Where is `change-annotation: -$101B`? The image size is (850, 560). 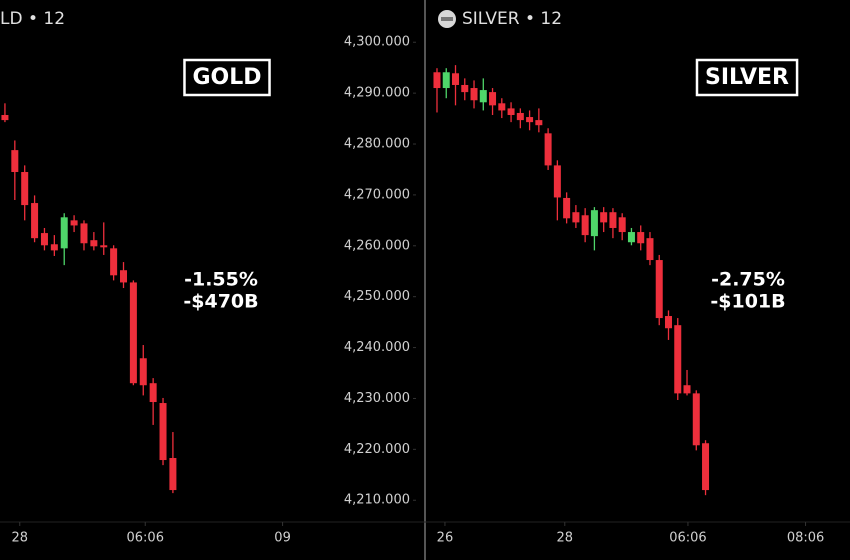
change-annotation: -$101B is located at coordinates (747, 302).